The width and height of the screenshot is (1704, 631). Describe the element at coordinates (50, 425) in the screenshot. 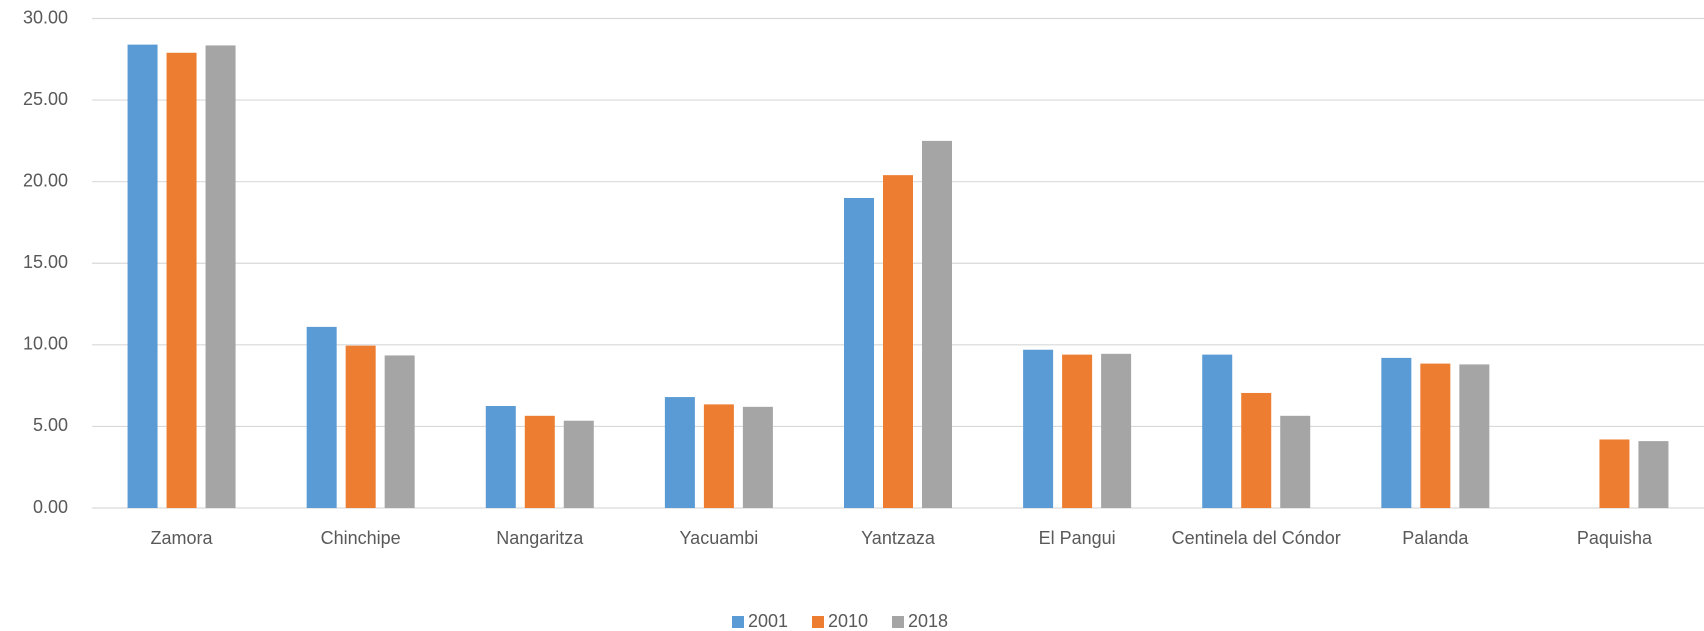

I see `y-tick-label: 5.00` at that location.